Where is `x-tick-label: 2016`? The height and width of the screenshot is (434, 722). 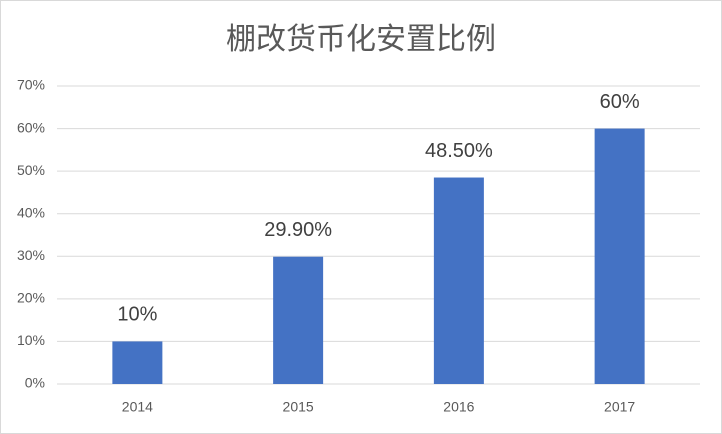
x-tick-label: 2016 is located at coordinates (458, 407).